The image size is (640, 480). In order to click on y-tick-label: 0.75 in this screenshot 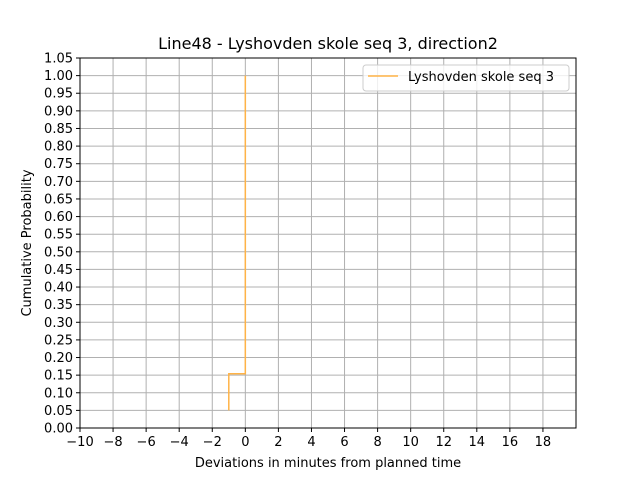, I will do `click(58, 164)`.